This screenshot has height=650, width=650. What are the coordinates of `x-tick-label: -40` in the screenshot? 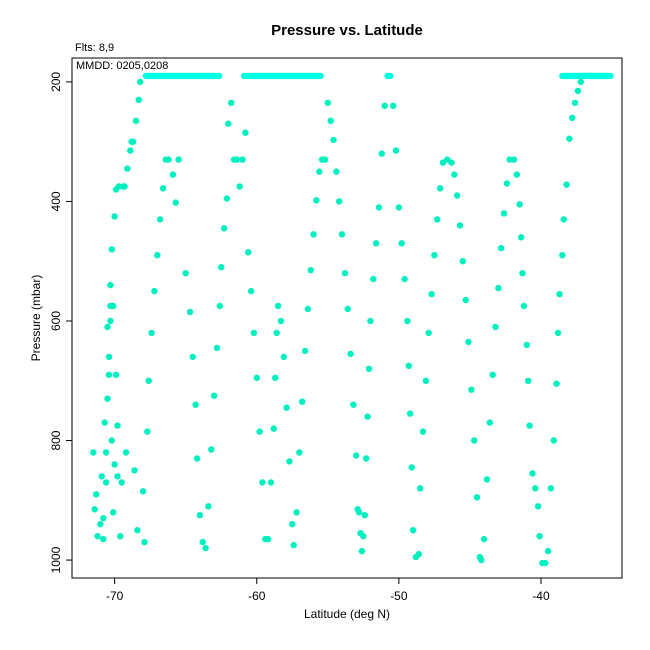 It's located at (541, 596).